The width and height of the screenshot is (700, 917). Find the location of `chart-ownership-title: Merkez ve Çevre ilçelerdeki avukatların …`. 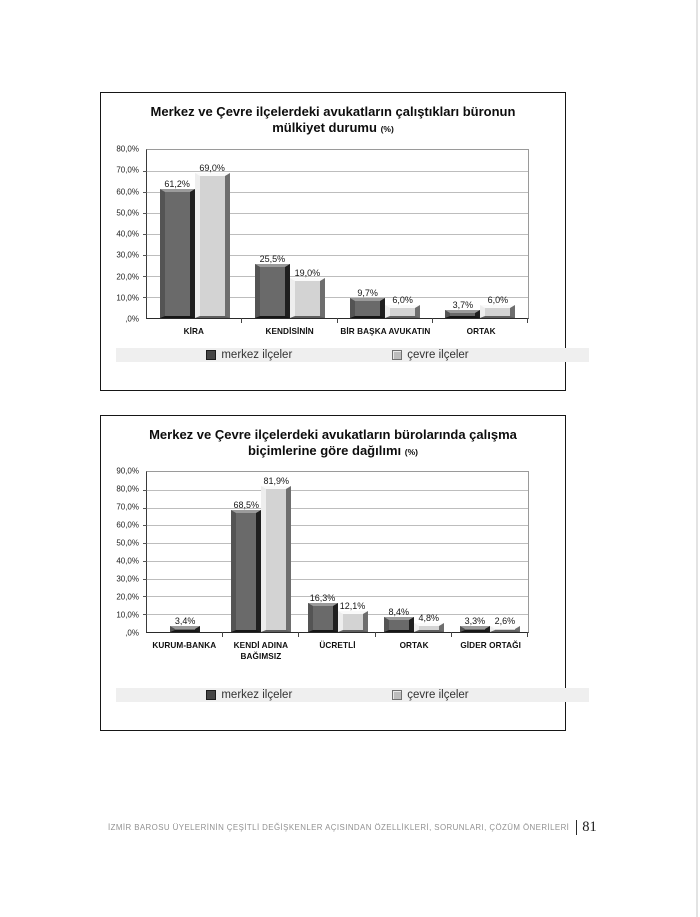

chart-ownership-title: Merkez ve Çevre ilçelerdeki avukatların … is located at coordinates (333, 120).